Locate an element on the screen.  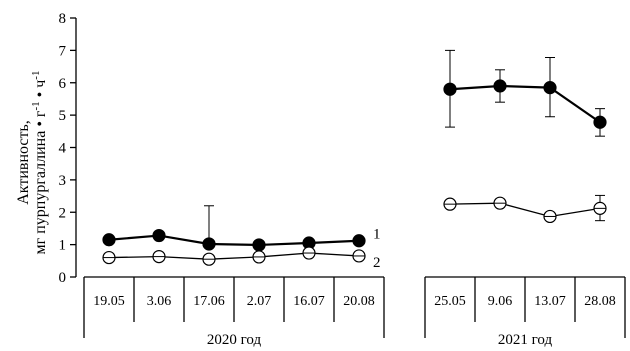
y-axis-label-line-1: Активность, is located at coordinates (23, 162).